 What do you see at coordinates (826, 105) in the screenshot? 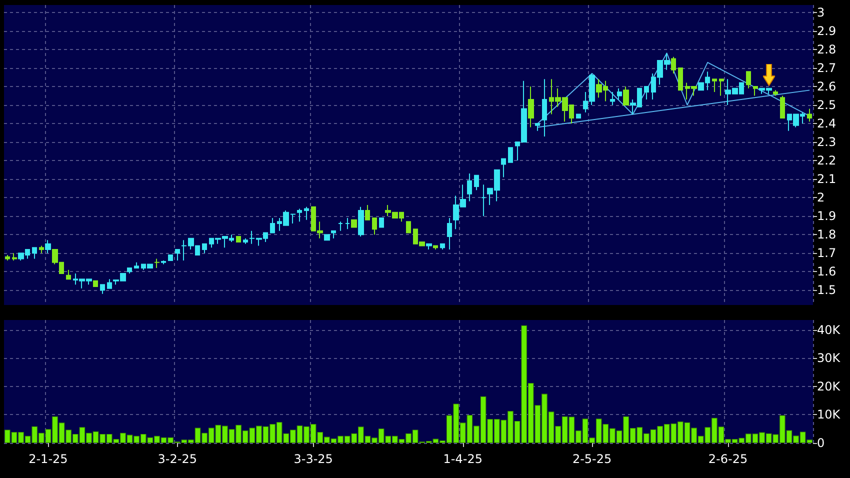
I see `y-tick-label: 2.5` at bounding box center [826, 105].